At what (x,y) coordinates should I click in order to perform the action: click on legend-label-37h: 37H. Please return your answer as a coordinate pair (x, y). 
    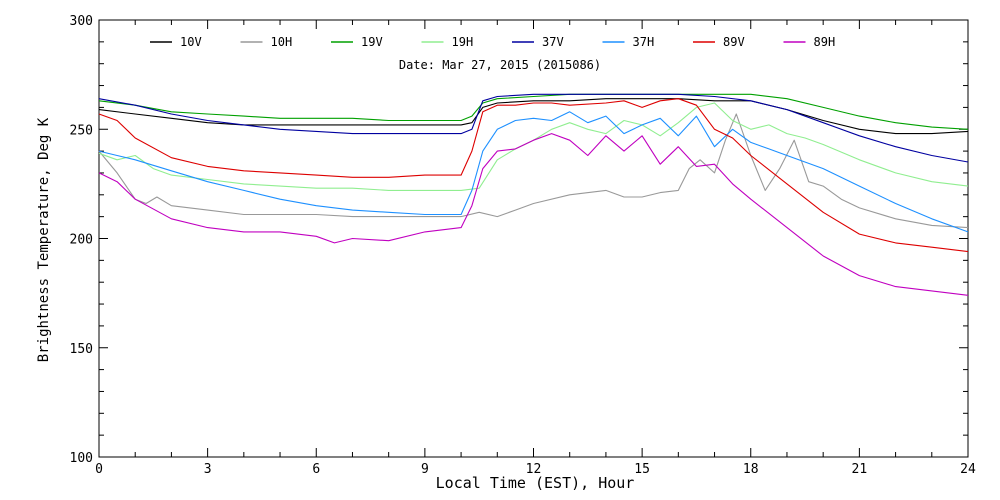
    Looking at the image, I should click on (644, 42).